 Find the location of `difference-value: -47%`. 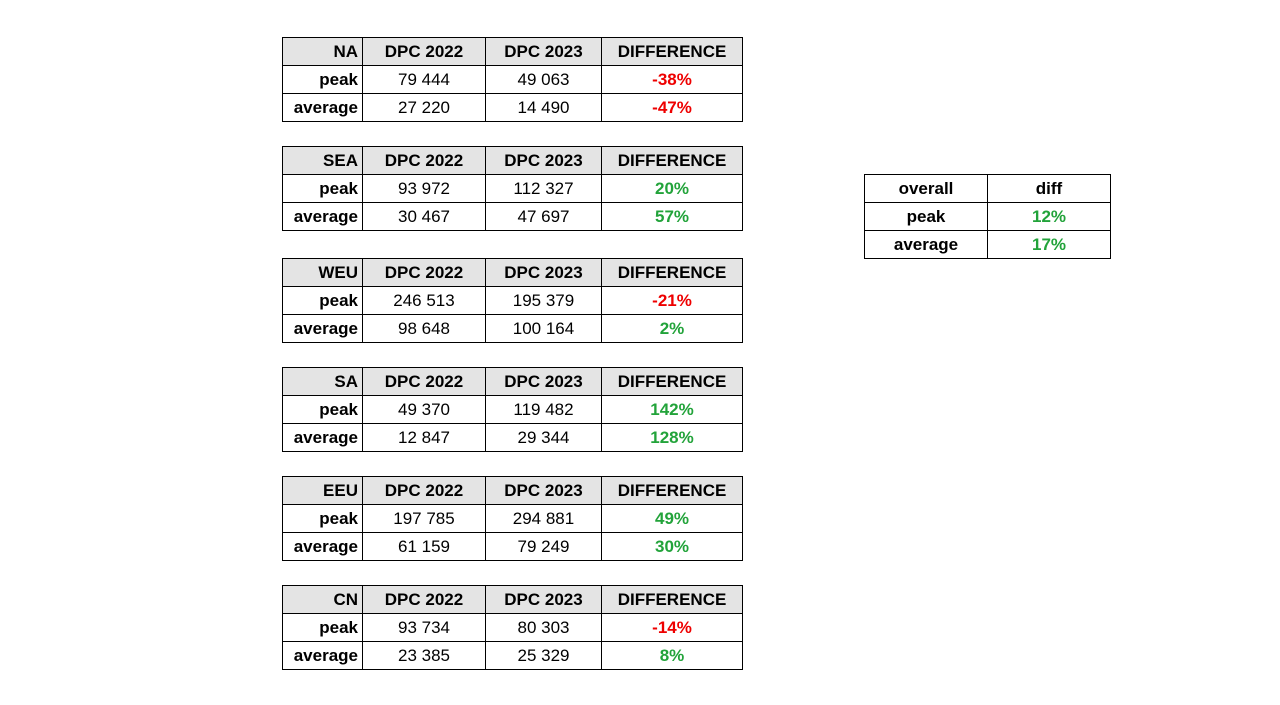

difference-value: -47% is located at coordinates (672, 107).